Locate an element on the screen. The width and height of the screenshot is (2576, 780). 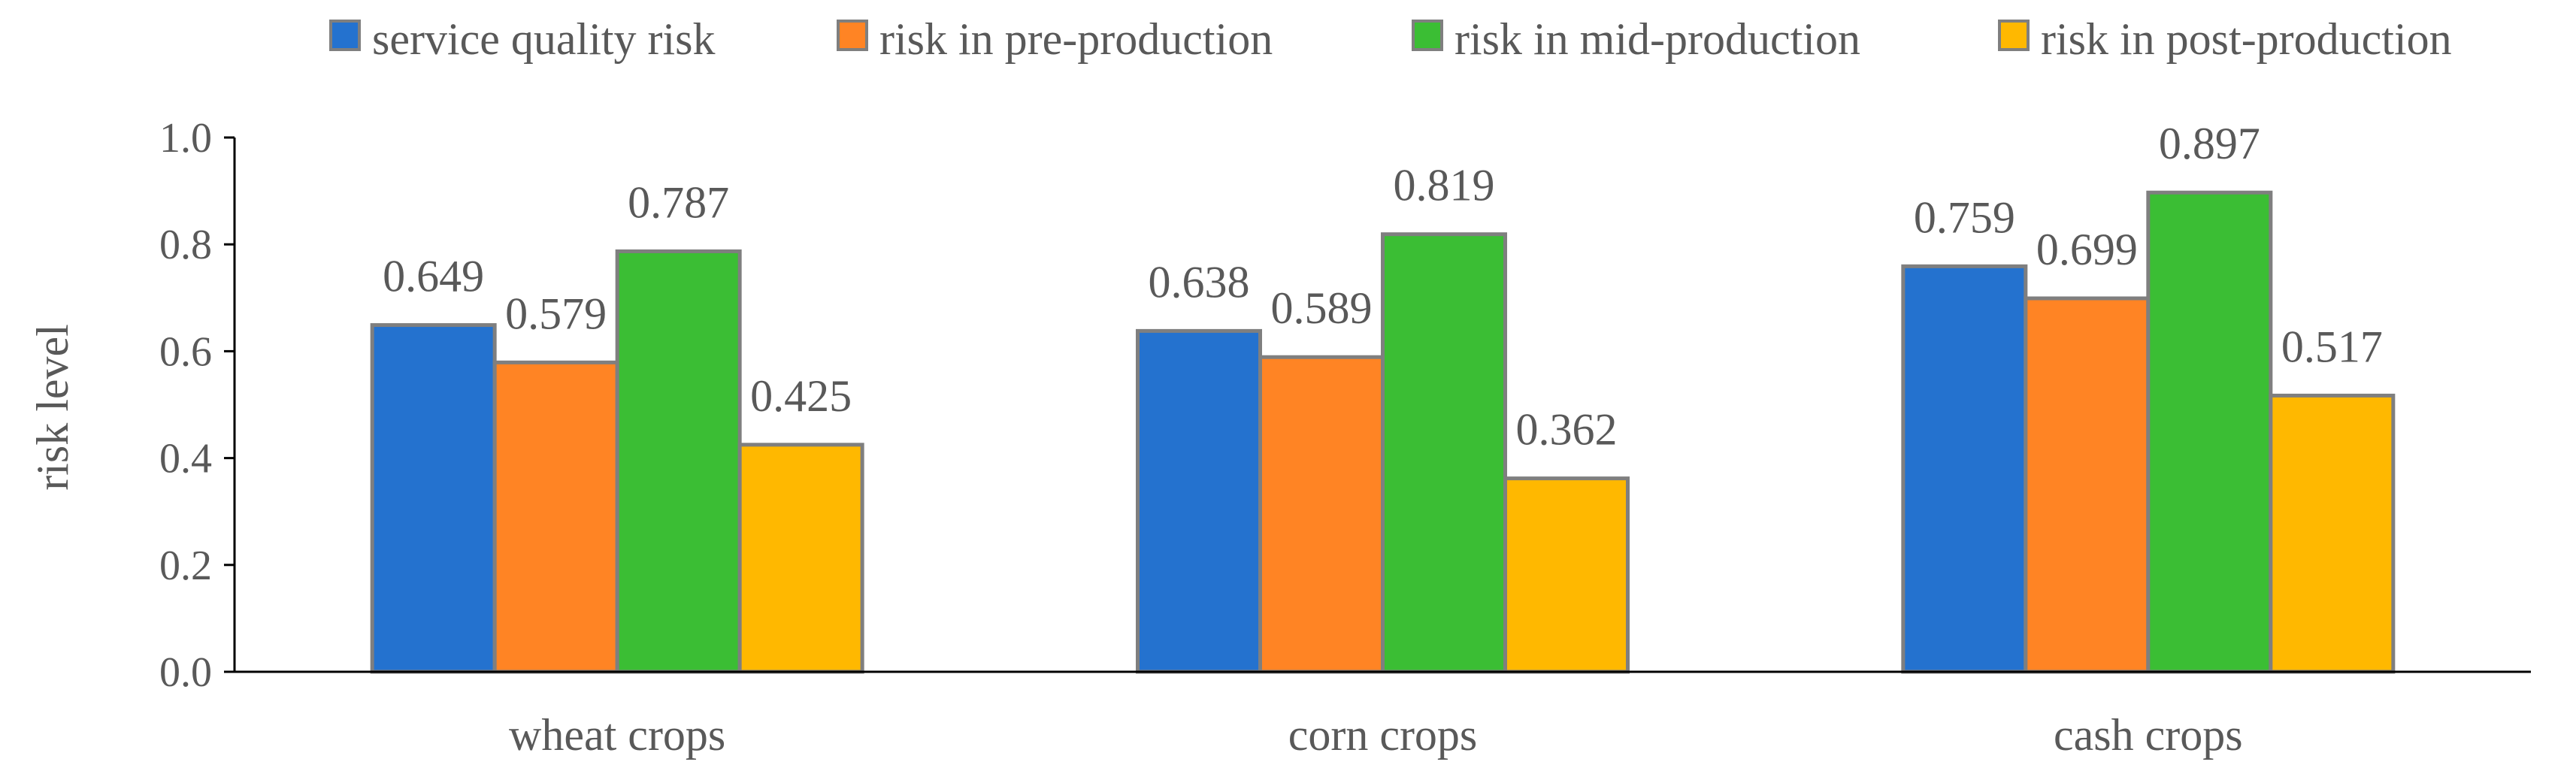
data-label: 0.759 is located at coordinates (1964, 217).